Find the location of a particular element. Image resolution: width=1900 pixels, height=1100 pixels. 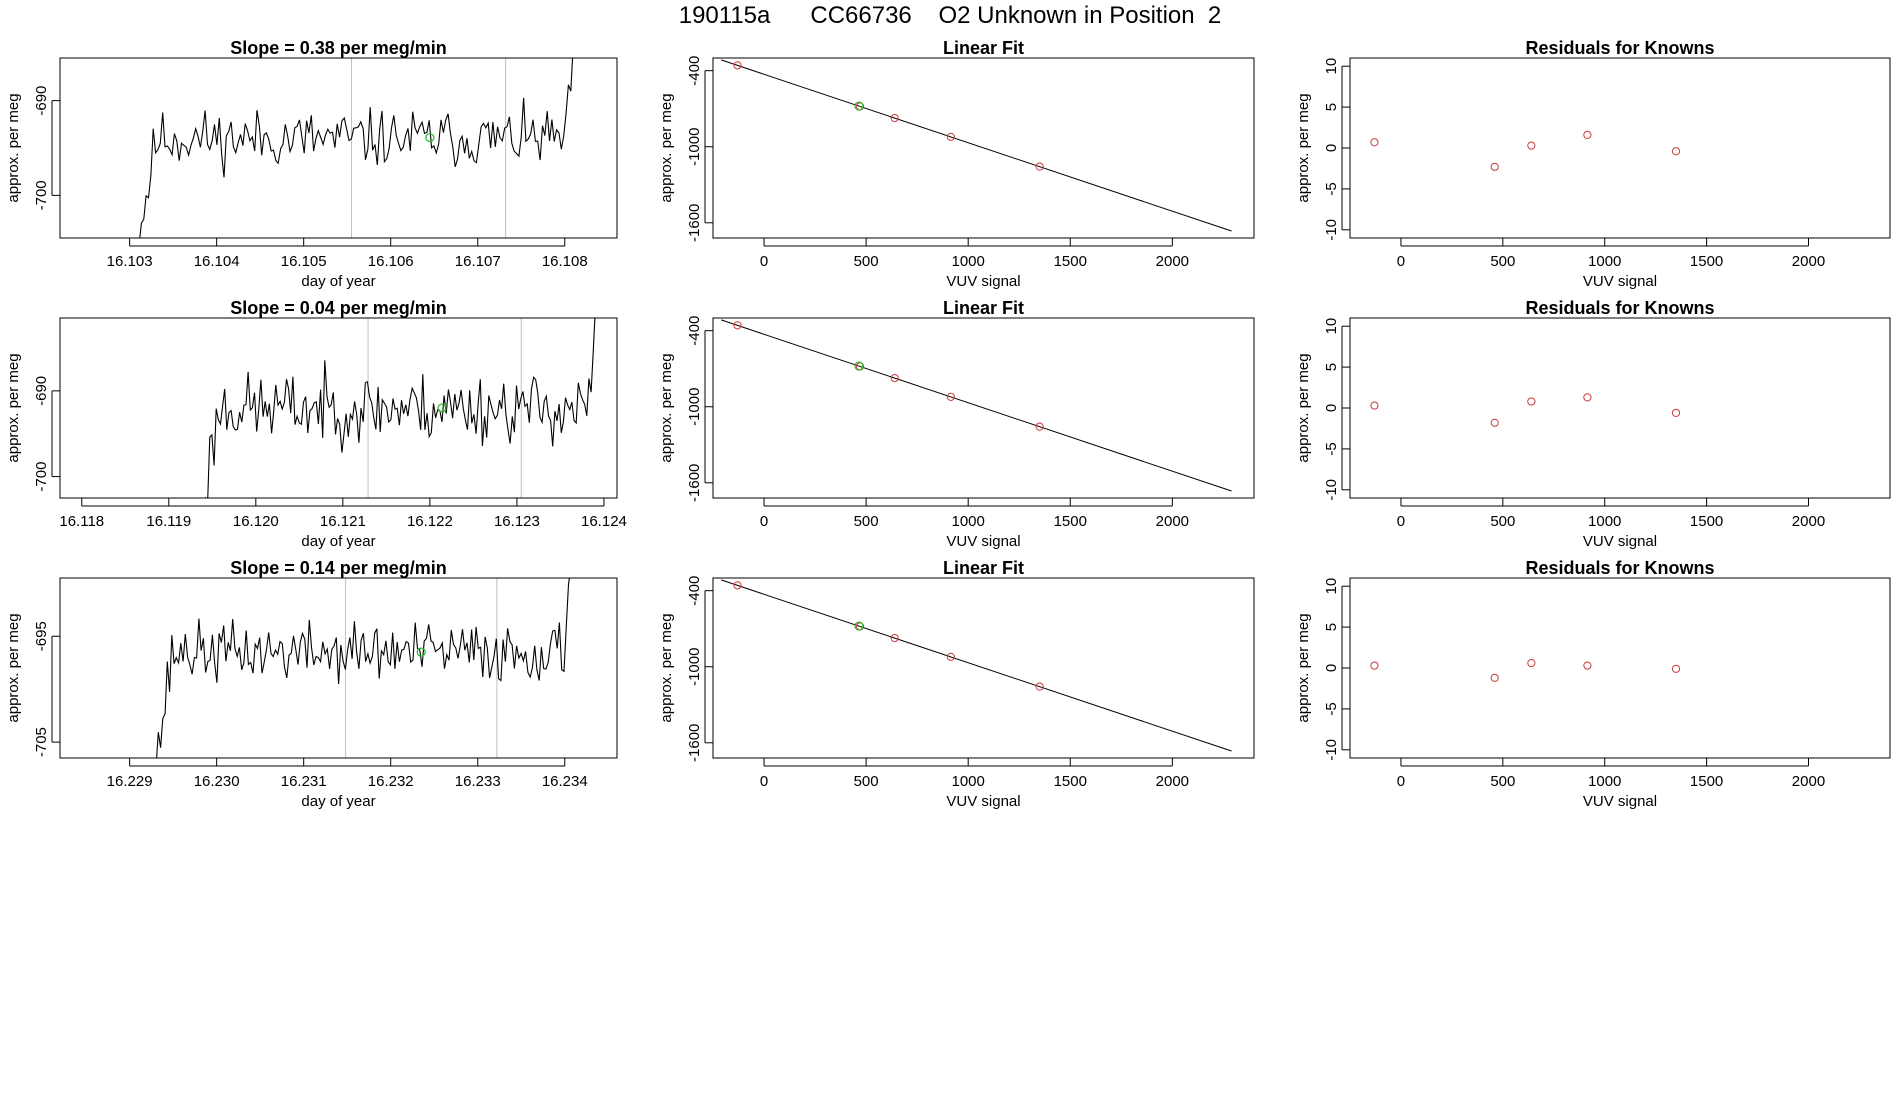

x-tick-label: 16.107 is located at coordinates (478, 261).